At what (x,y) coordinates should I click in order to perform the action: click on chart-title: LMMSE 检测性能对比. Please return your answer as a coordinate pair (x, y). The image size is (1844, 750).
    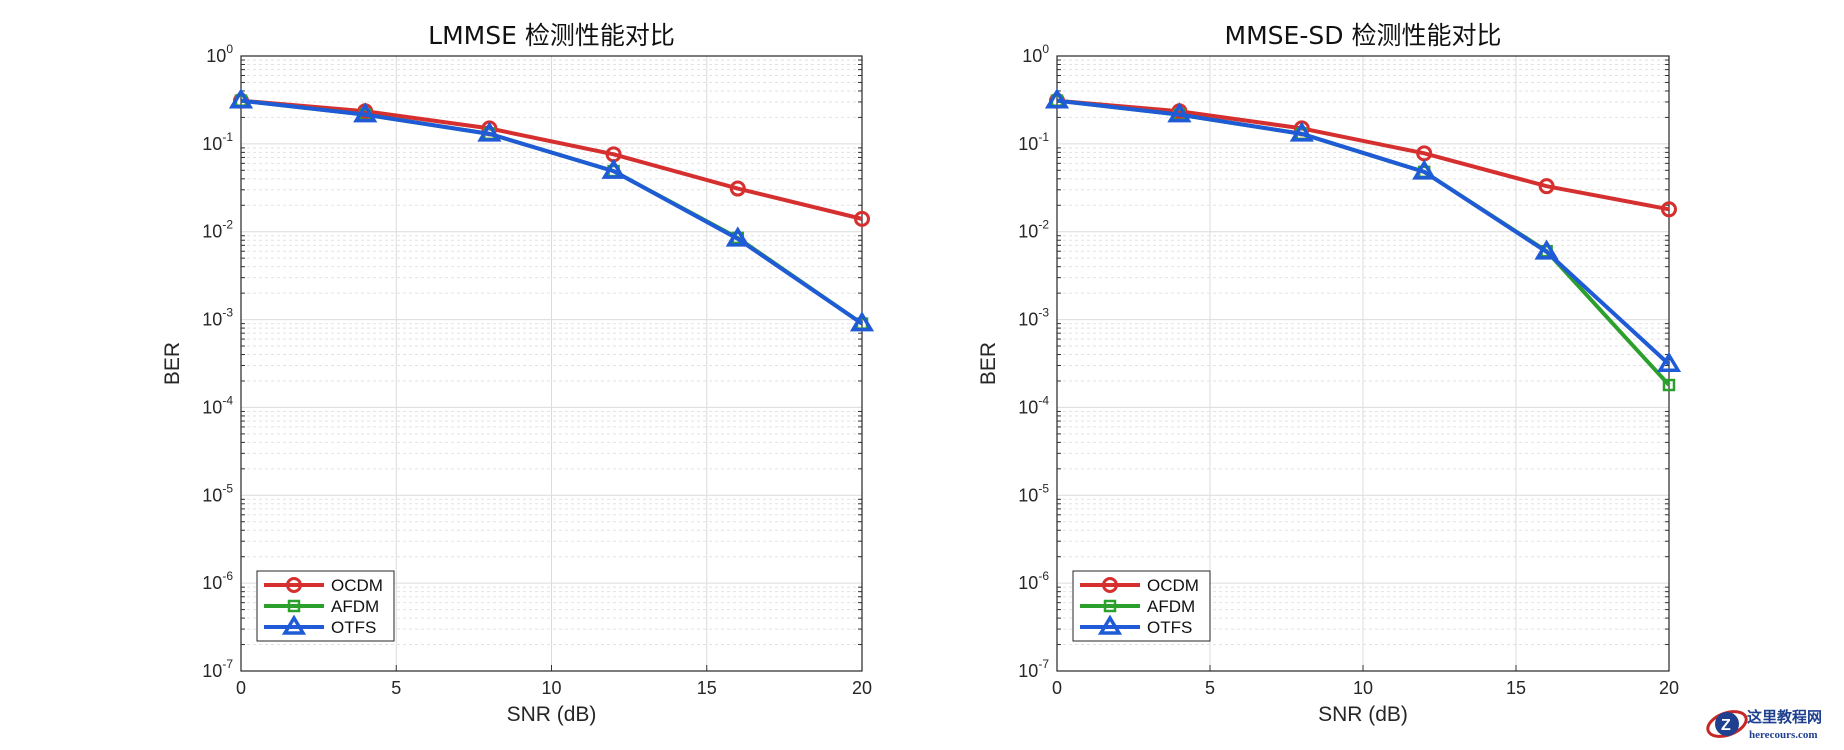
    Looking at the image, I should click on (551, 35).